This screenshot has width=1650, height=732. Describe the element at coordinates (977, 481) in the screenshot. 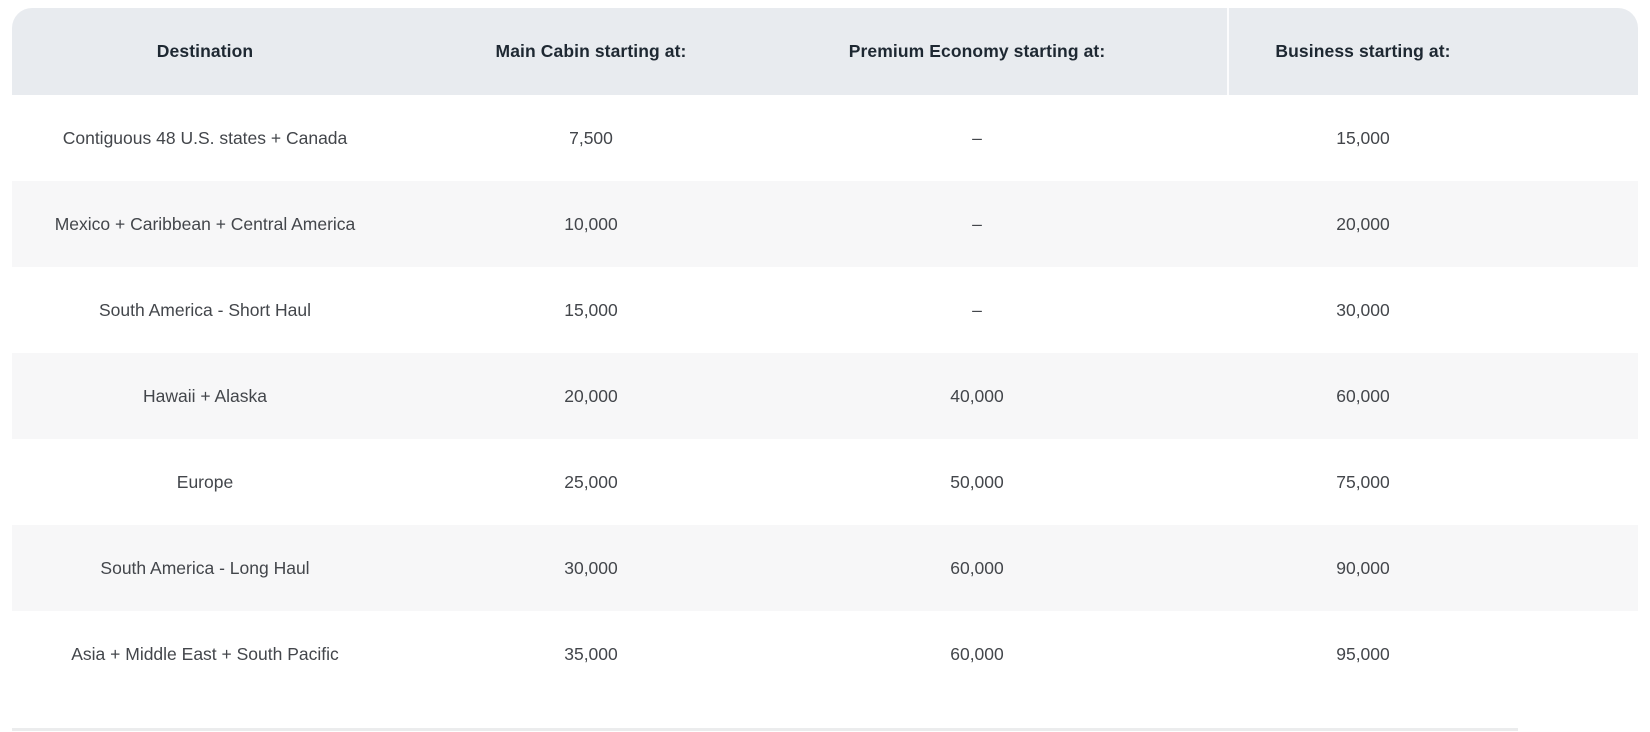

I see `cell-premium-economy: 50,000` at that location.